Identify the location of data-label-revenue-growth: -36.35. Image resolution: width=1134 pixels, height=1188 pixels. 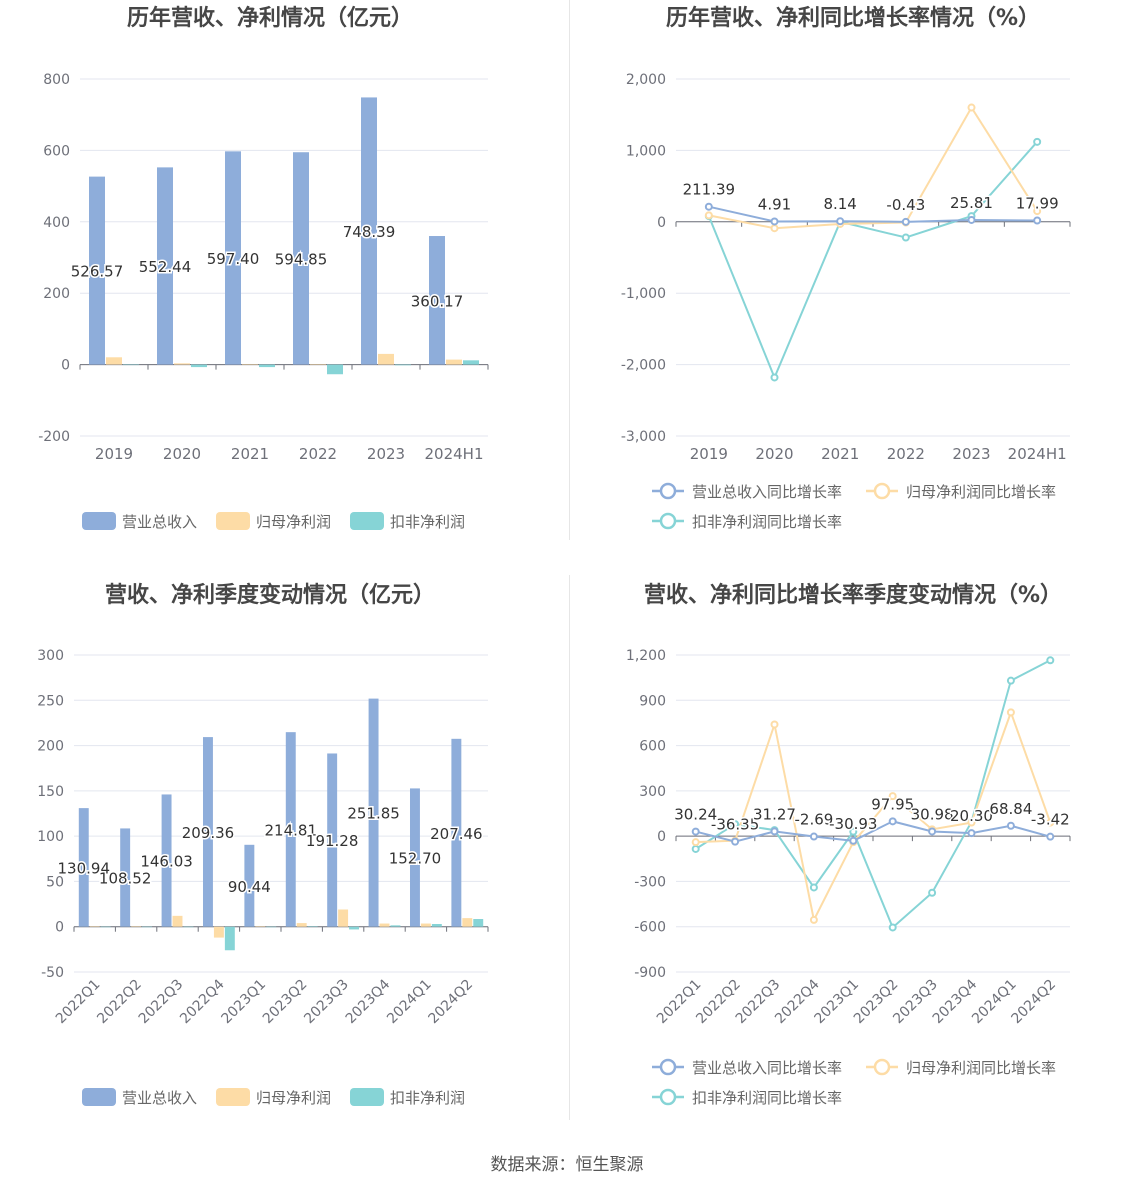
(735, 825).